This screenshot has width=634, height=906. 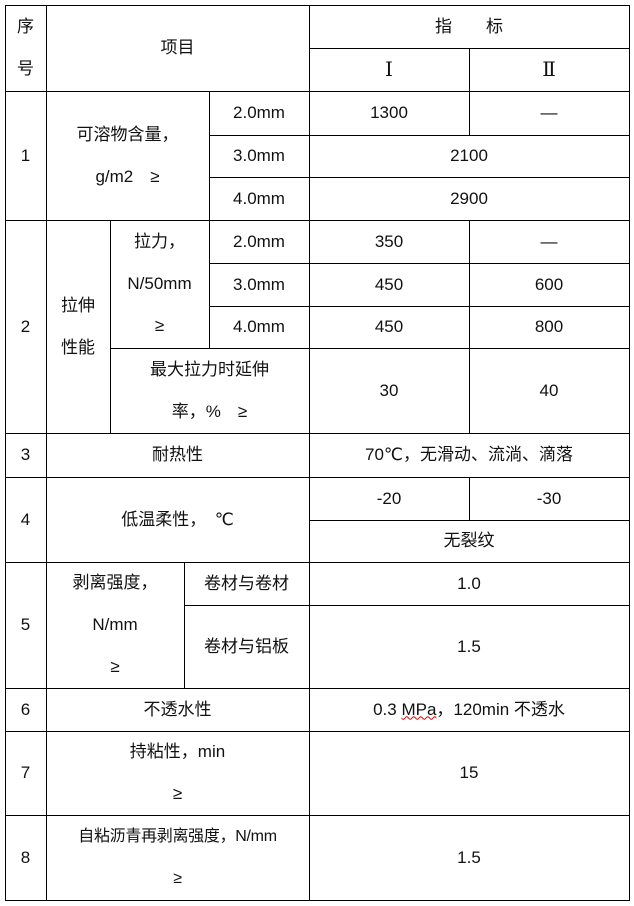 What do you see at coordinates (78, 326) in the screenshot?
I see `row2-group: 拉伸 性能` at bounding box center [78, 326].